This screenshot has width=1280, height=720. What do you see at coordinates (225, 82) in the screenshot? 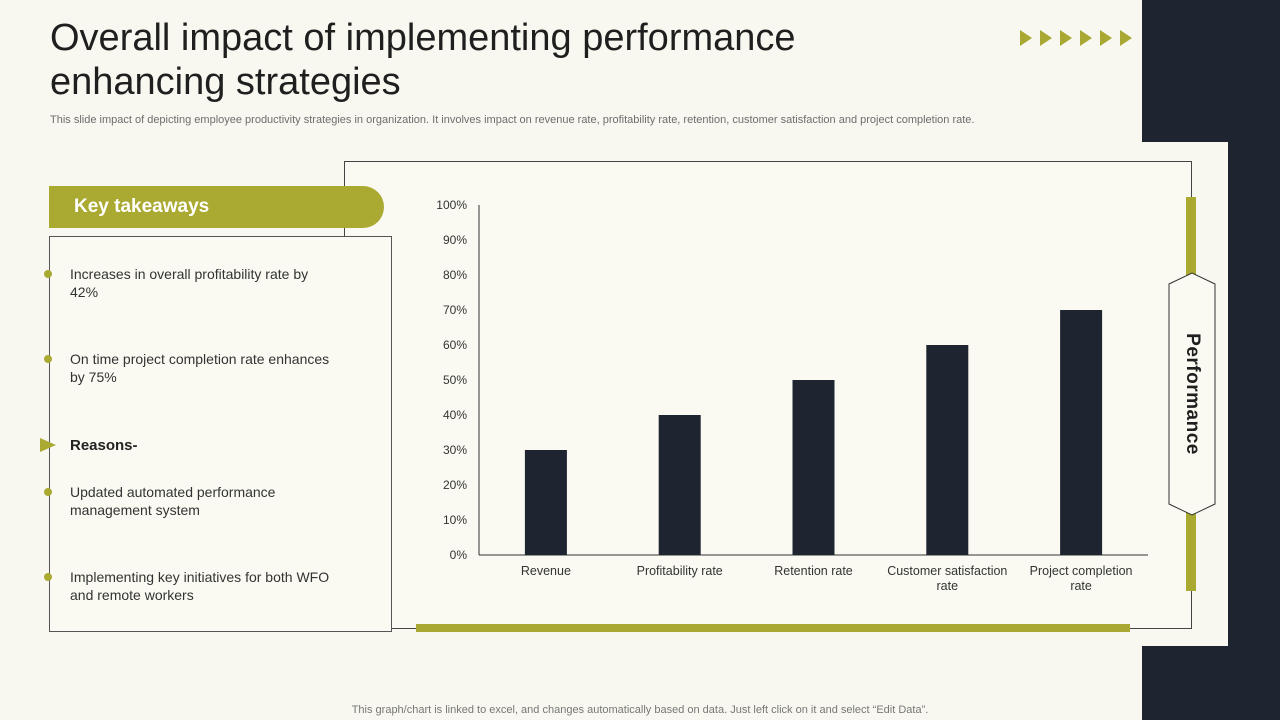
I see `page-title-line-2: enhancing strategies` at bounding box center [225, 82].